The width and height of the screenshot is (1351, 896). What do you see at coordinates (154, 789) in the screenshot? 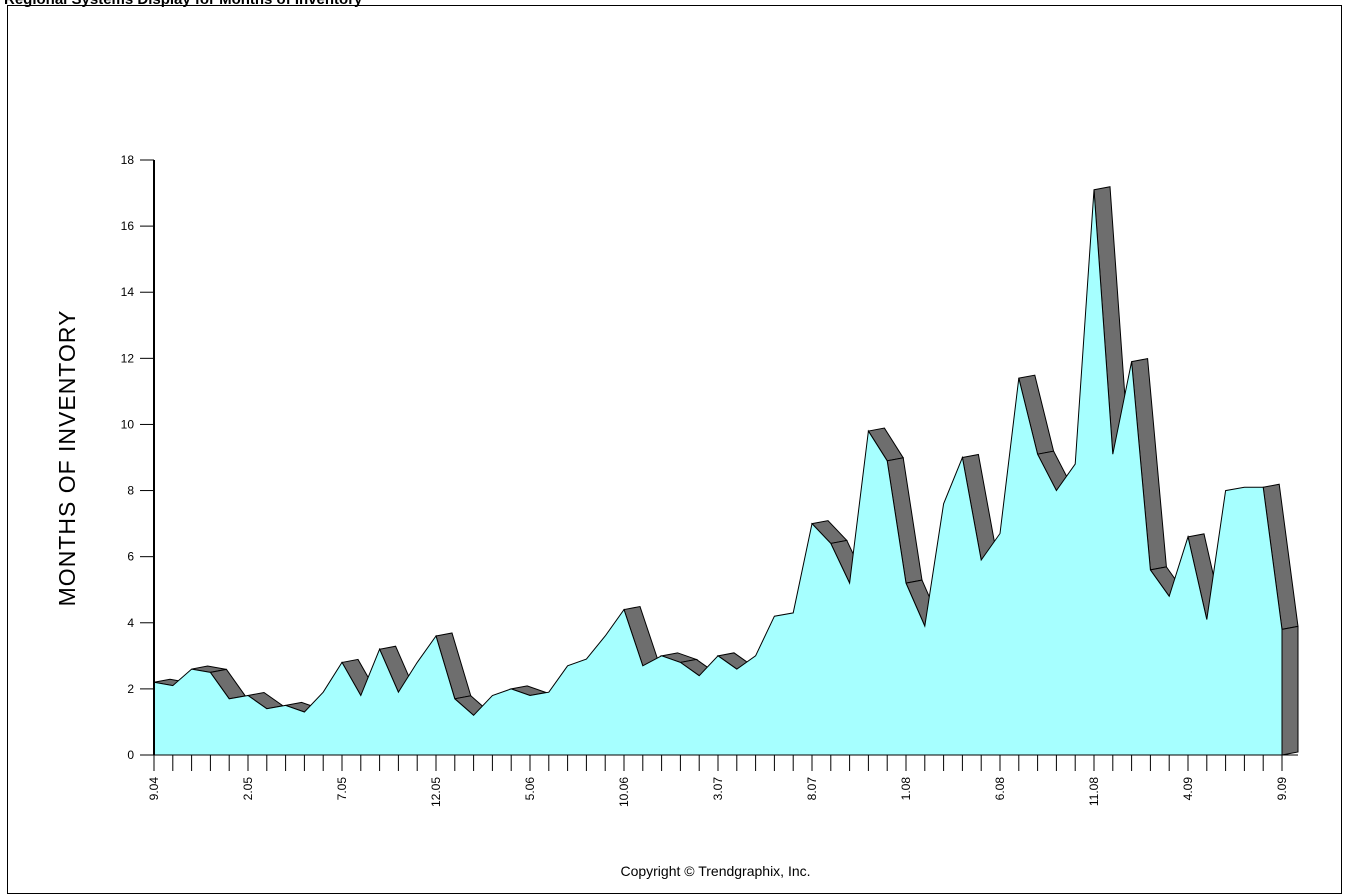
I see `x-tick-label: 9.04` at bounding box center [154, 789].